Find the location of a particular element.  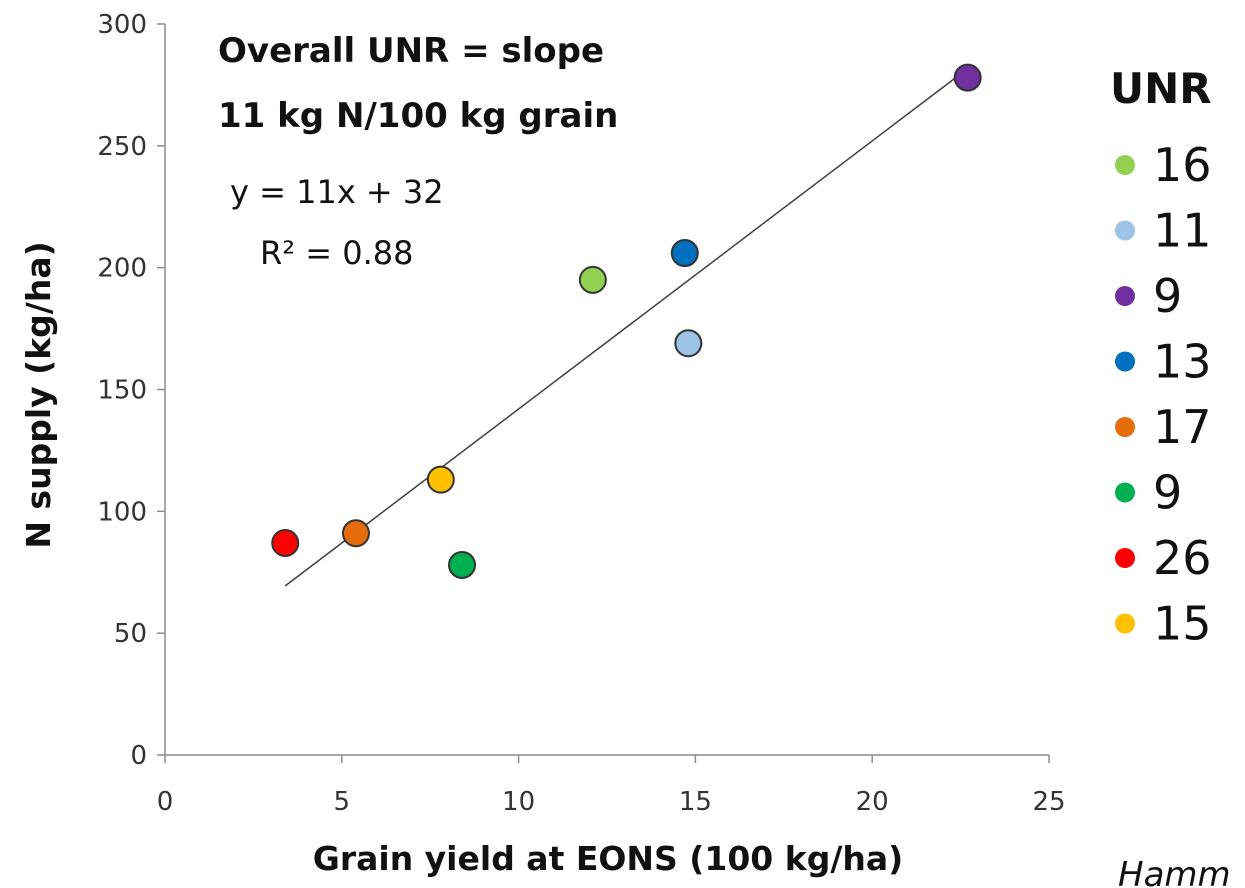

x-axis-title: Grain yield at EONS (100 kg/ha) is located at coordinates (608, 858).